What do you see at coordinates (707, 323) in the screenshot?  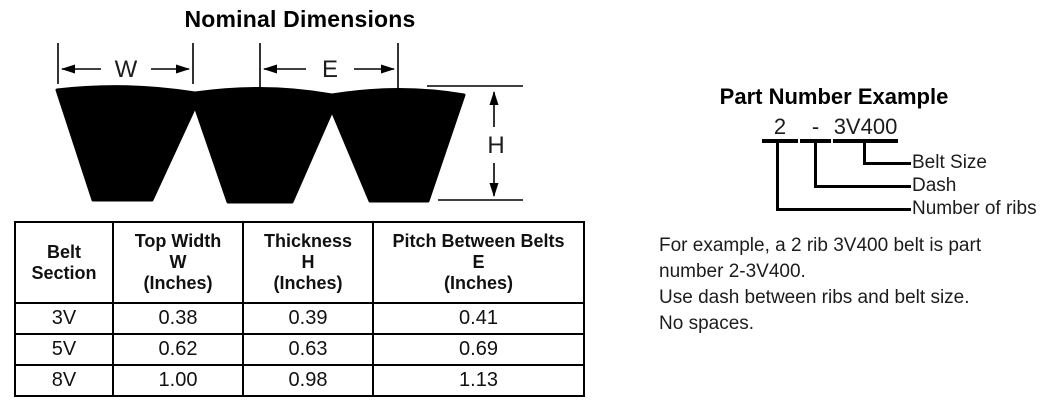 I see `note-line: No spaces.` at bounding box center [707, 323].